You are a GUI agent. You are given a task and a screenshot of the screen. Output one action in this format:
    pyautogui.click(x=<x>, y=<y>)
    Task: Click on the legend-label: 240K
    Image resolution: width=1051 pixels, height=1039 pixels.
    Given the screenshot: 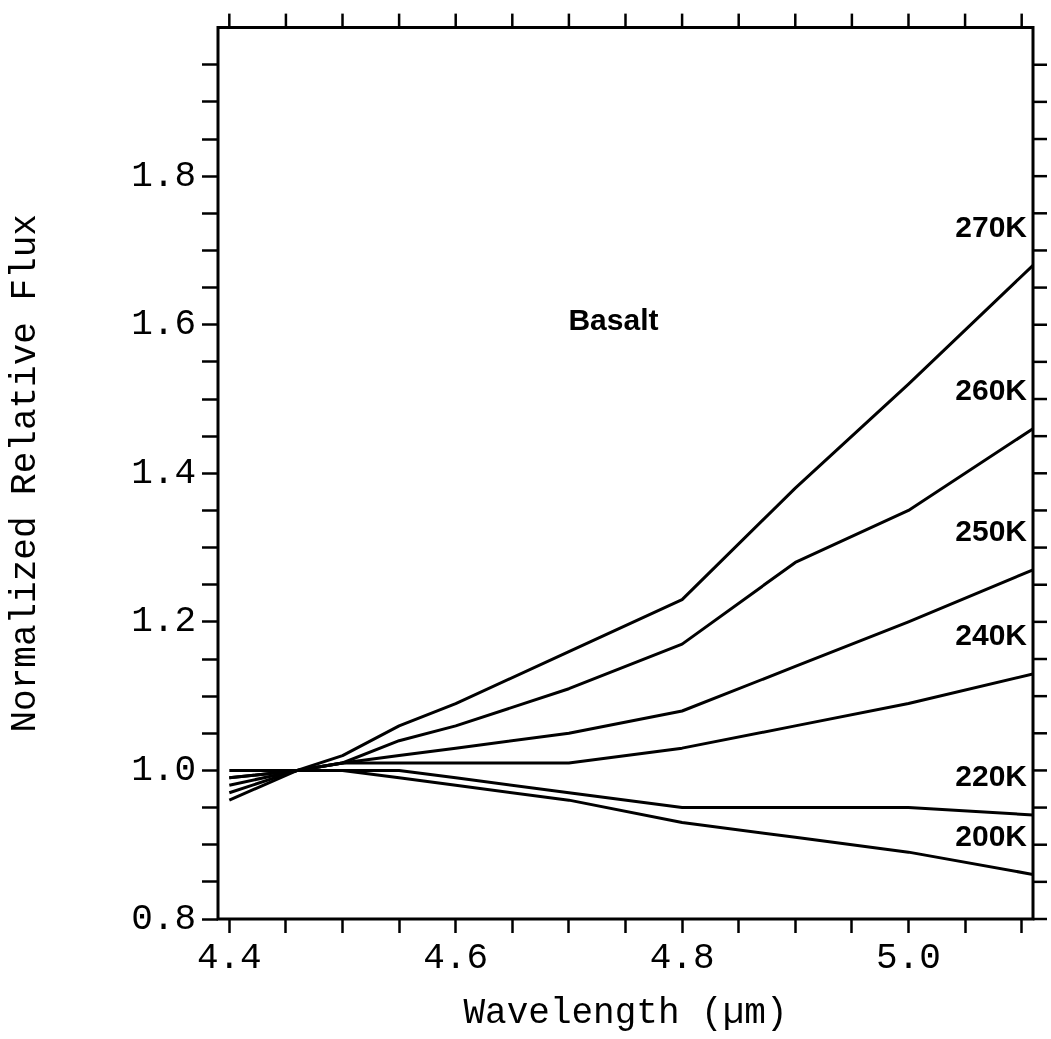 What is the action you would take?
    pyautogui.click(x=991, y=635)
    